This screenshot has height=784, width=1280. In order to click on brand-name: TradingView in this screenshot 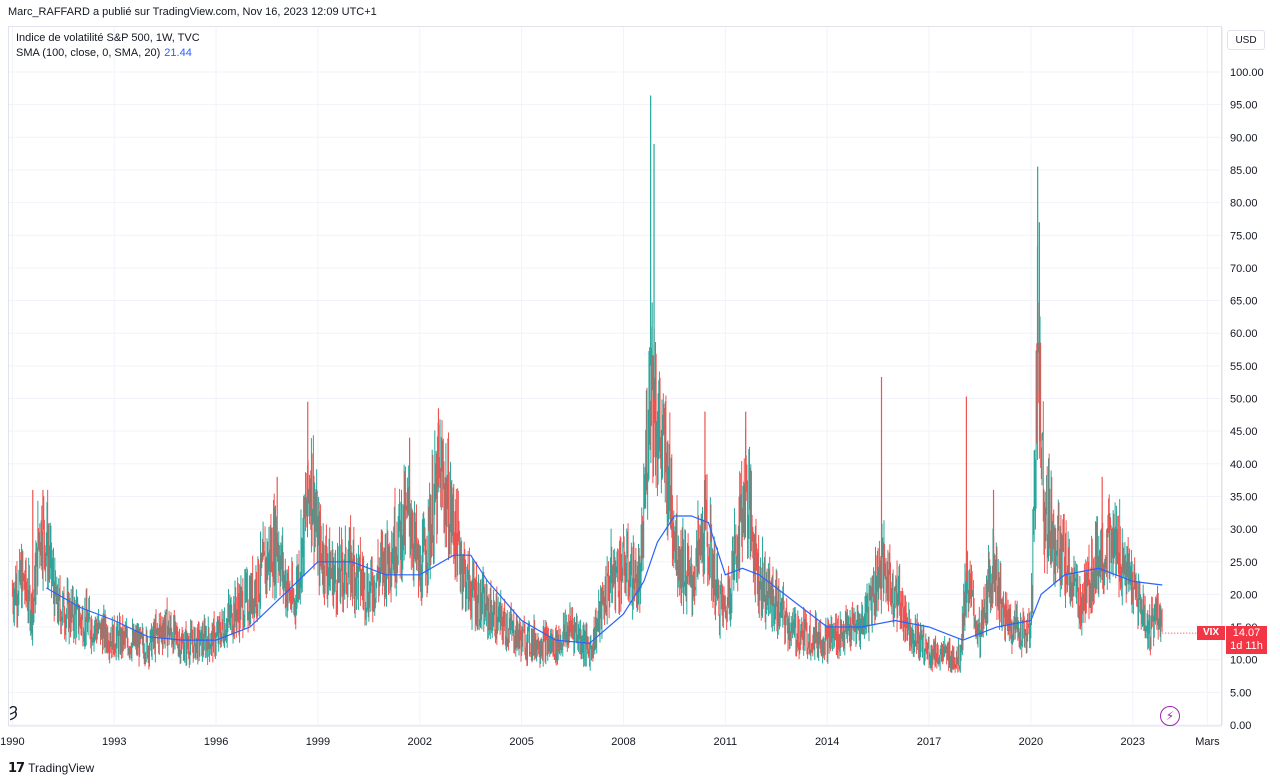, I will do `click(61, 768)`.